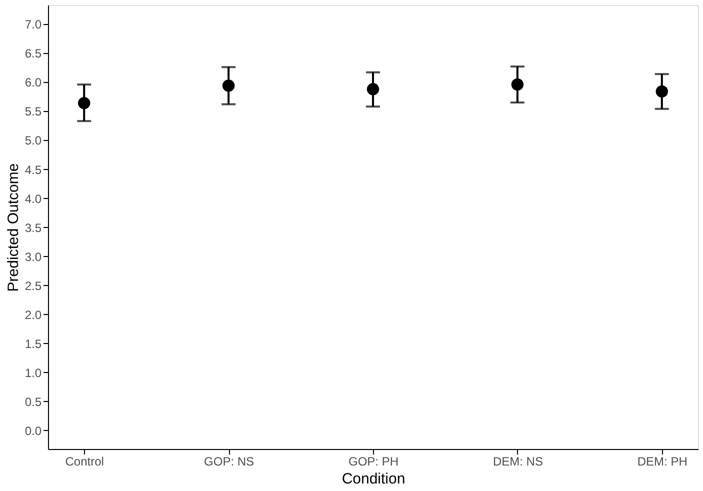 This screenshot has height=491, width=703. What do you see at coordinates (33, 53) in the screenshot?
I see `y-tick-label: 6.5` at bounding box center [33, 53].